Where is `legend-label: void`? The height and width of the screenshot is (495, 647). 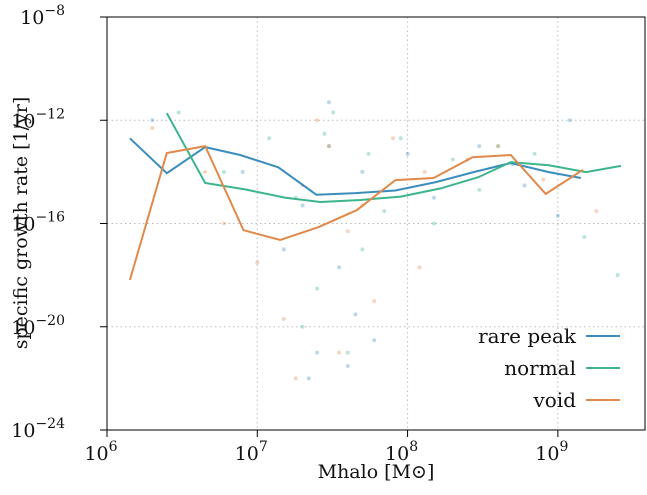 legend-label: void is located at coordinates (554, 400).